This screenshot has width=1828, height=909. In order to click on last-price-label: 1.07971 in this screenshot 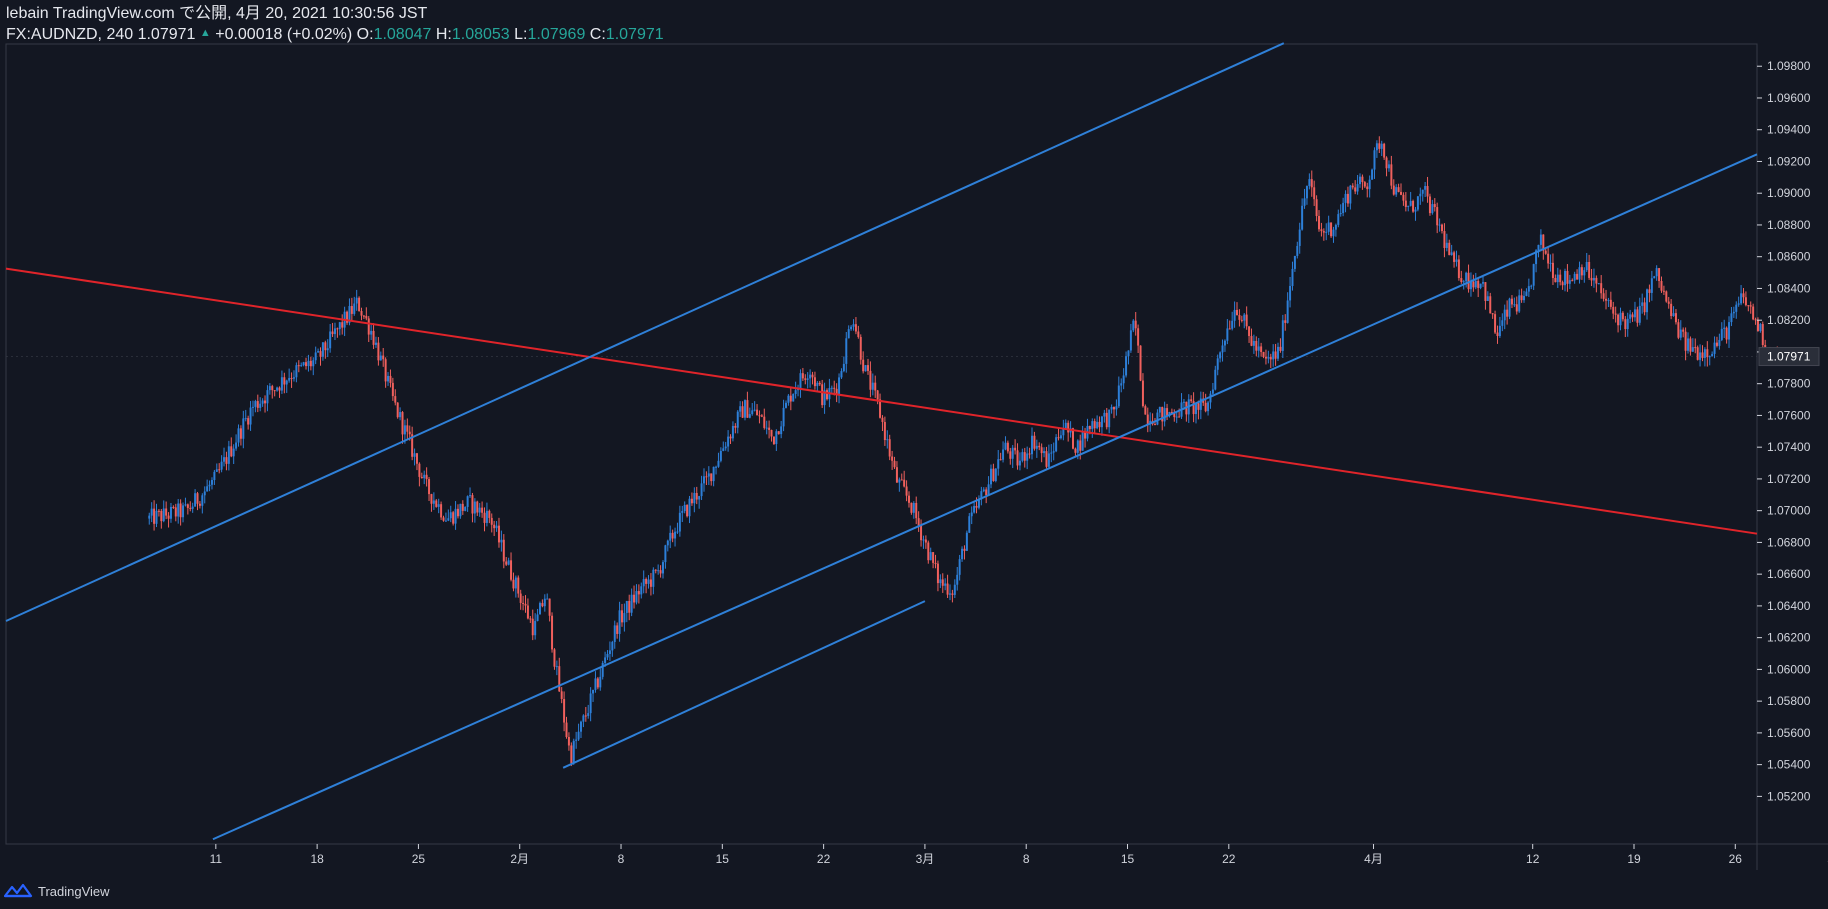, I will do `click(1789, 357)`.